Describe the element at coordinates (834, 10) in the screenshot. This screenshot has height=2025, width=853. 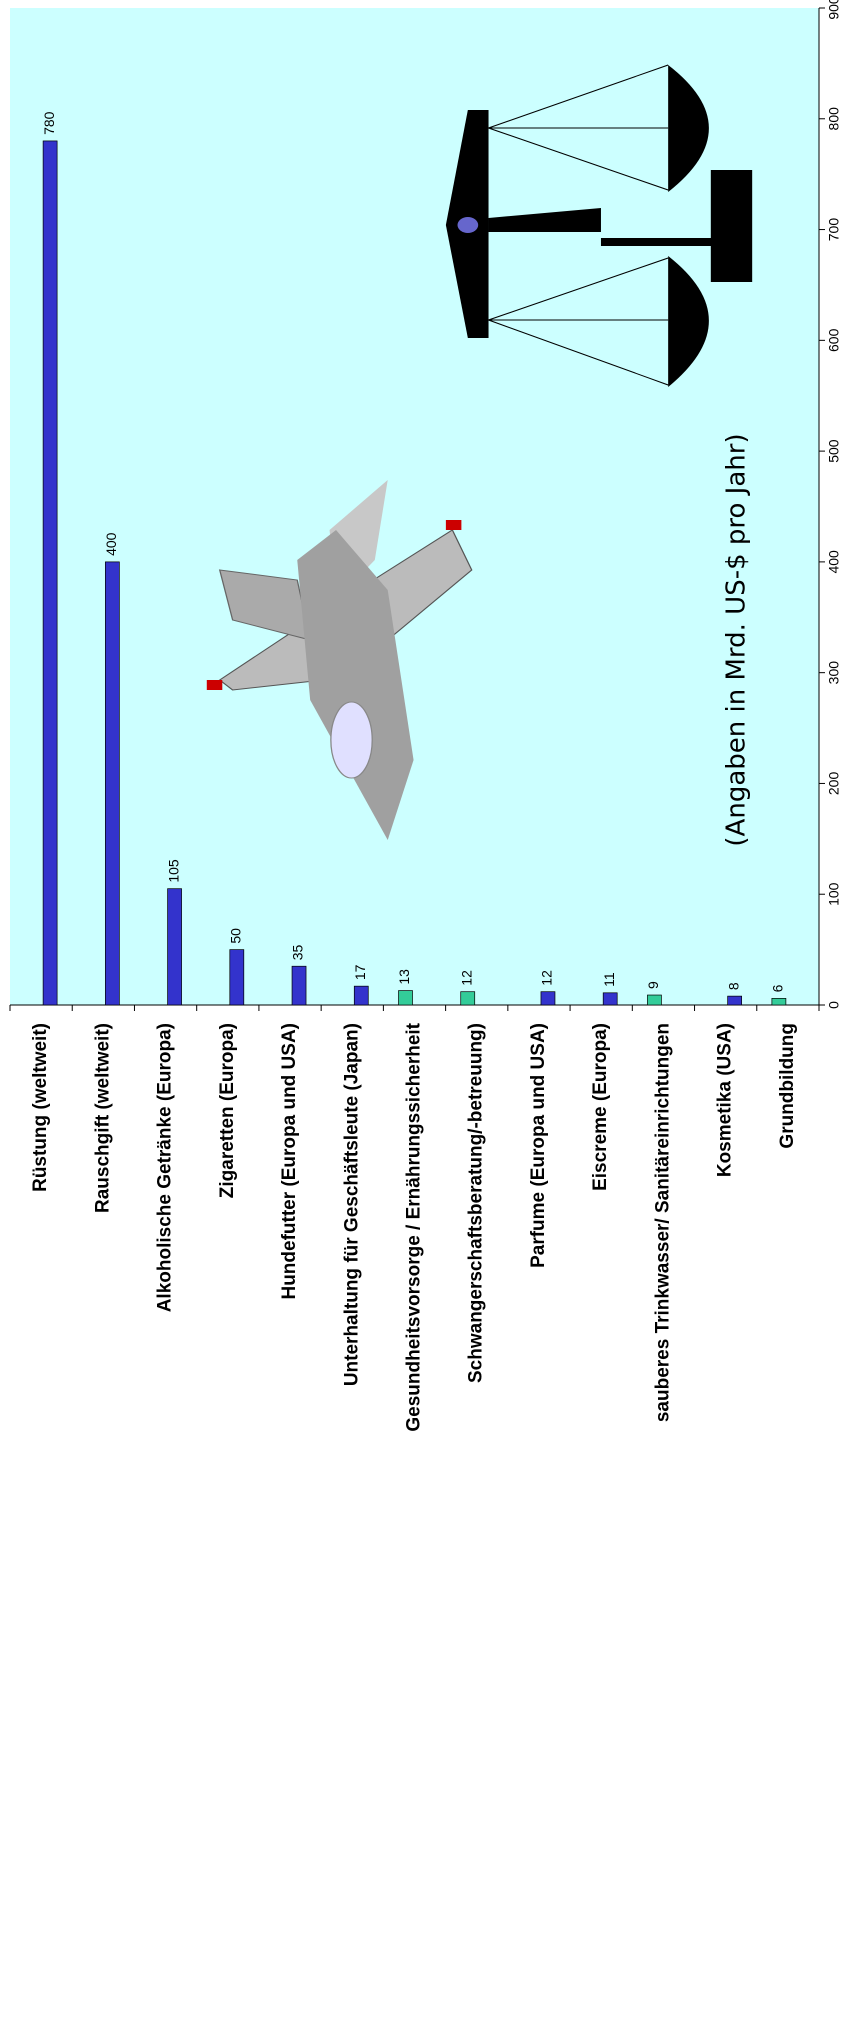
I see `y-tick-label: 900` at that location.